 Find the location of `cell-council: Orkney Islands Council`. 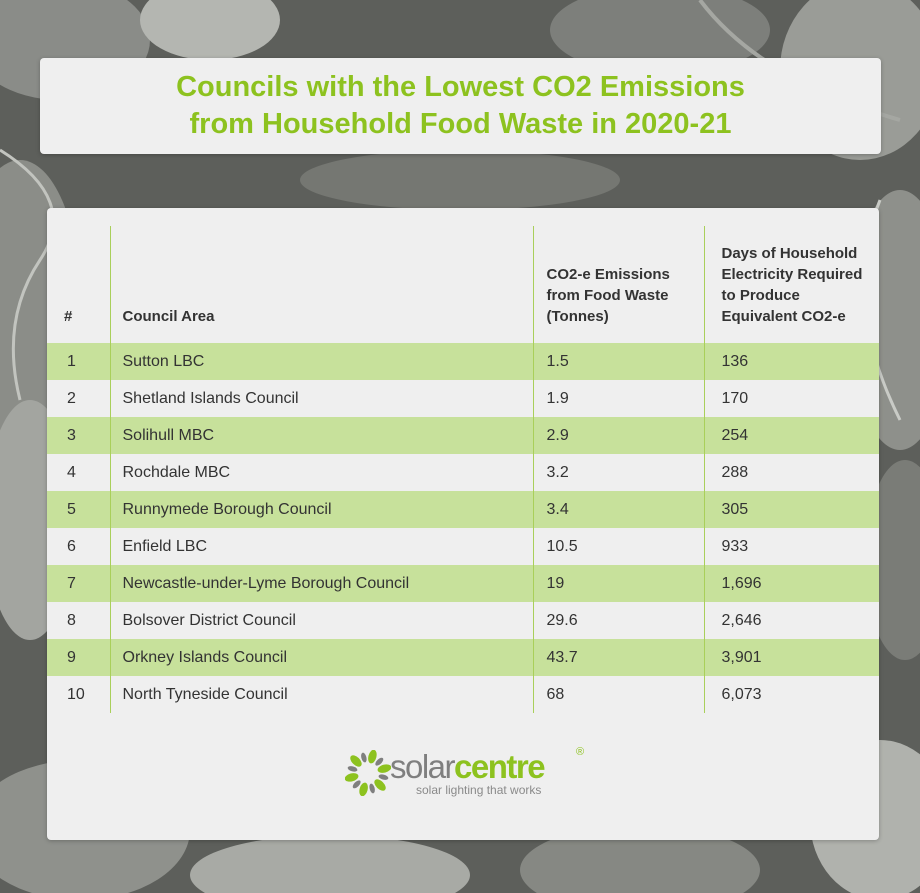

cell-council: Orkney Islands Council is located at coordinates (321, 657).